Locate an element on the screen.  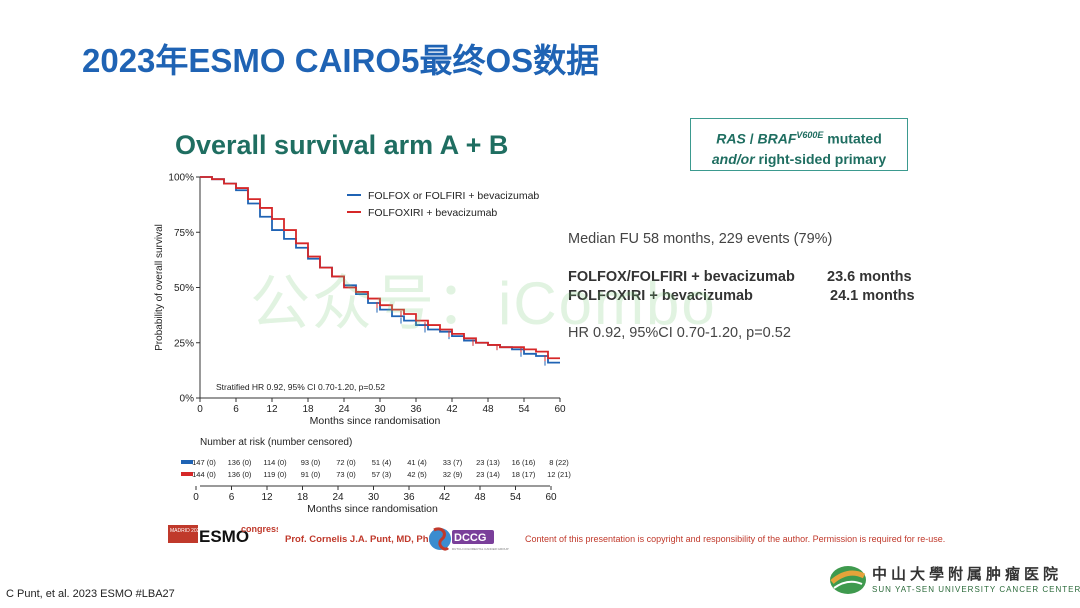
arm1-label: FOLFOX/FOLFIRI + bevacizumab is located at coordinates (681, 277).